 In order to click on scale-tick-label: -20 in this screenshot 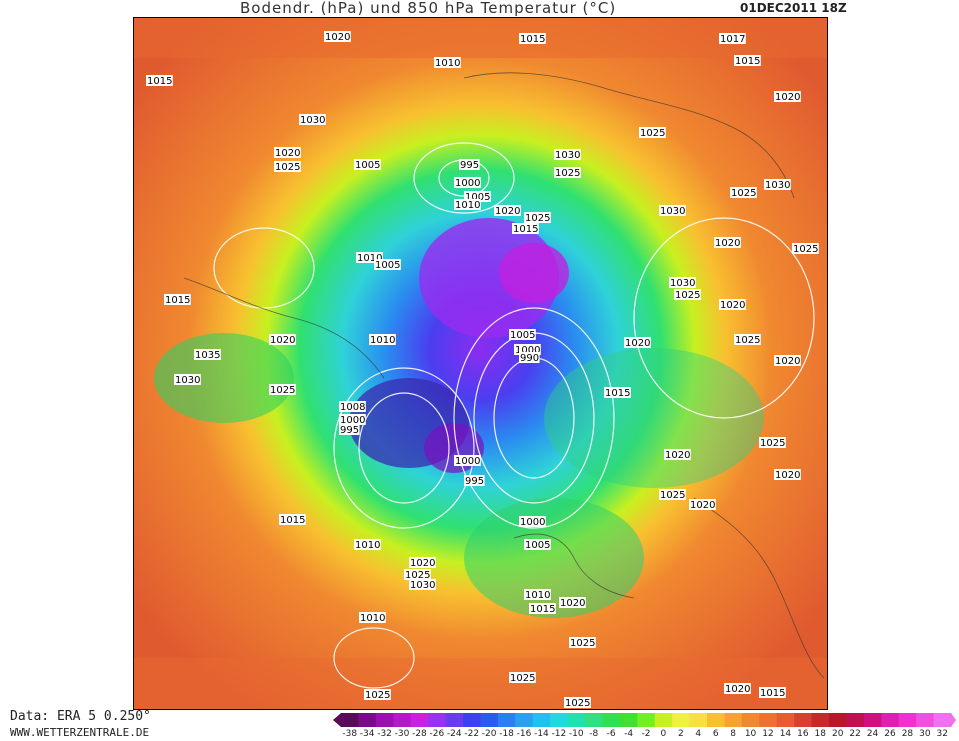, I will do `click(489, 734)`.